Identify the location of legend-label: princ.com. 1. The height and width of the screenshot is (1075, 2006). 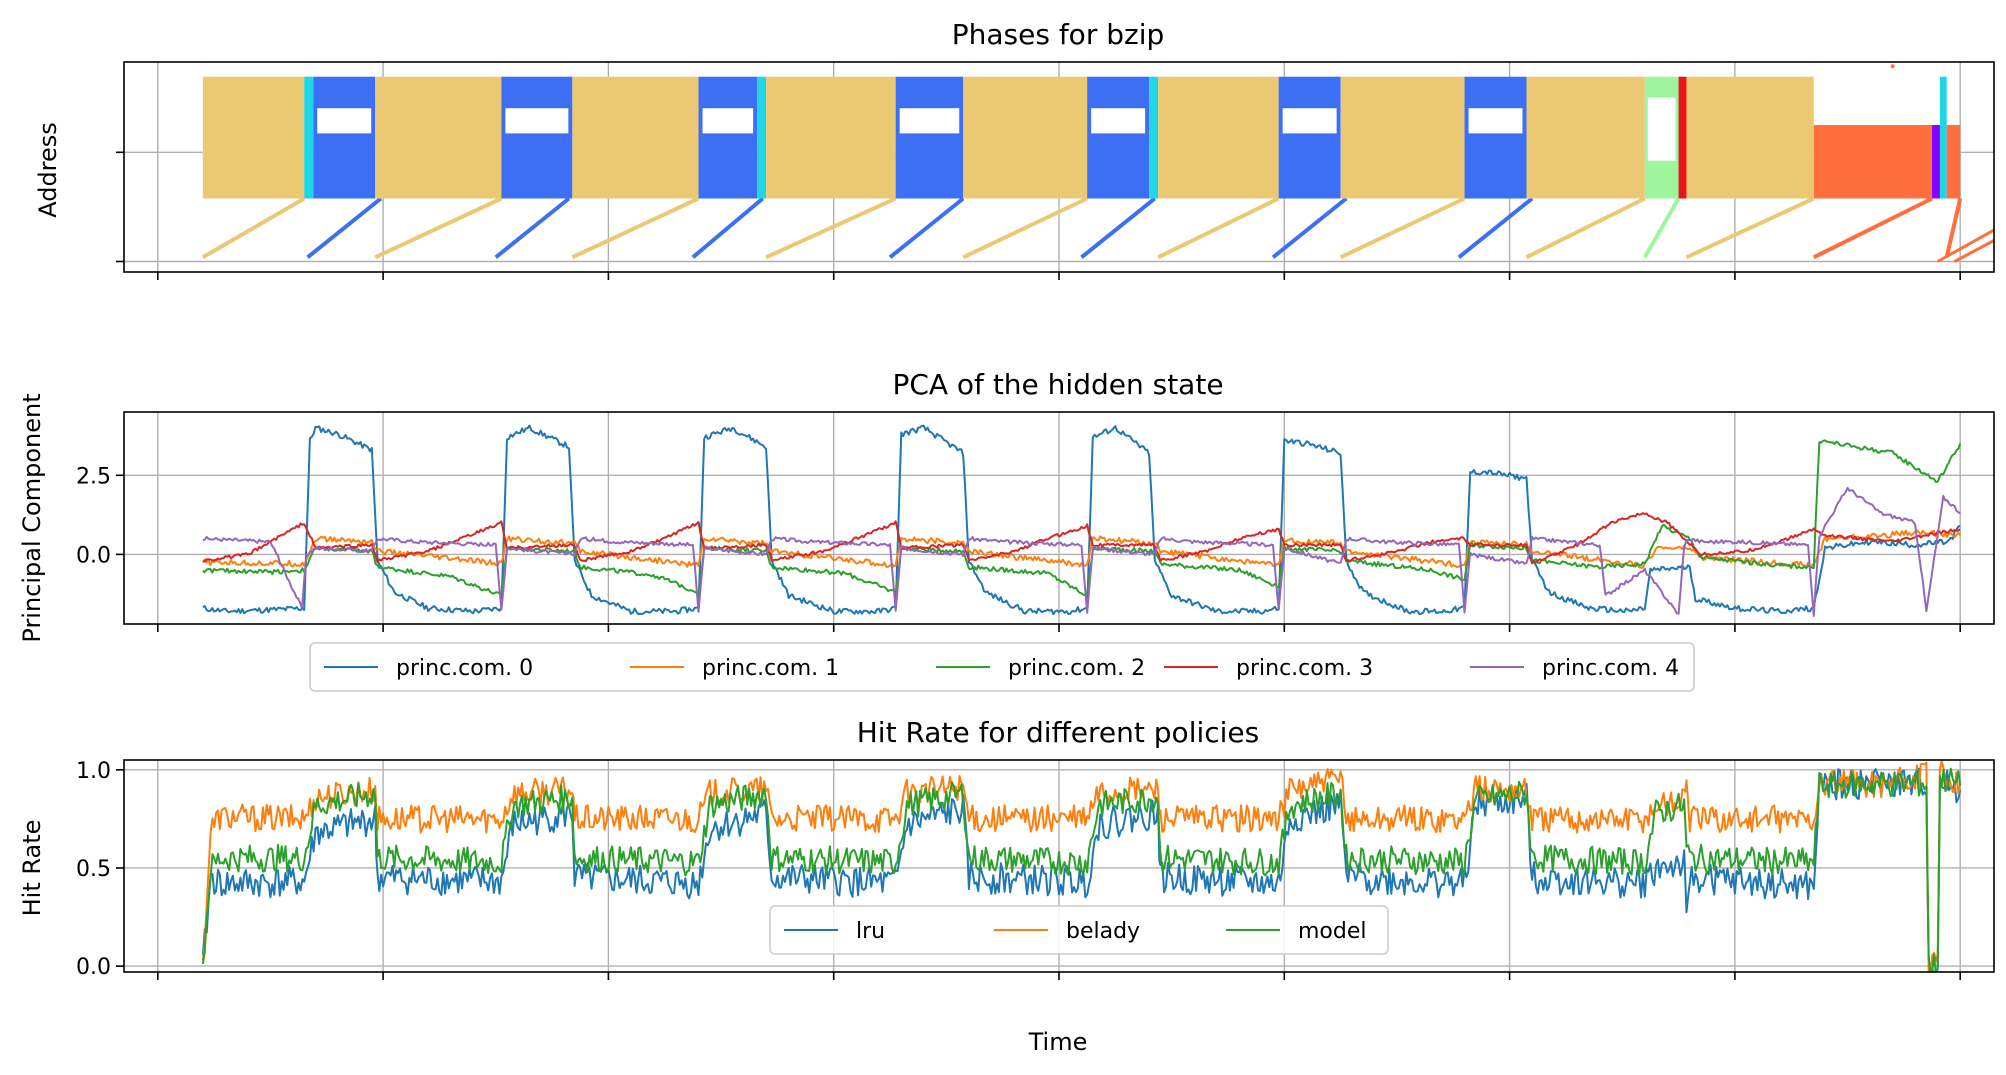
(770, 668).